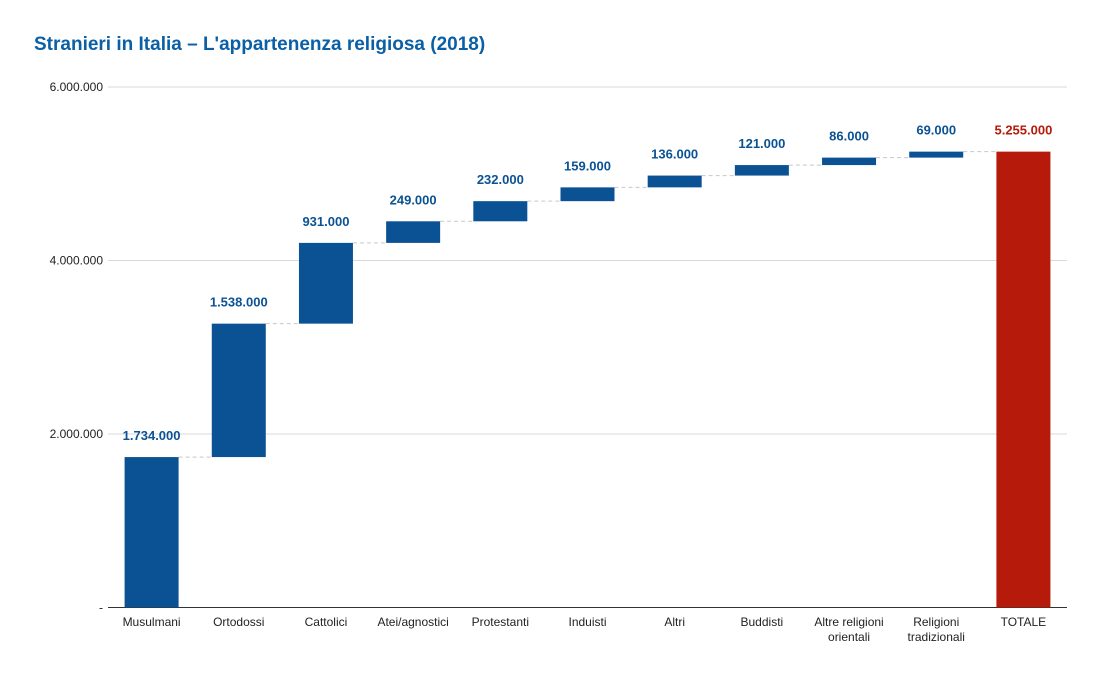 The image size is (1100, 678). I want to click on x-tick-label: TOTALE, so click(1024, 622).